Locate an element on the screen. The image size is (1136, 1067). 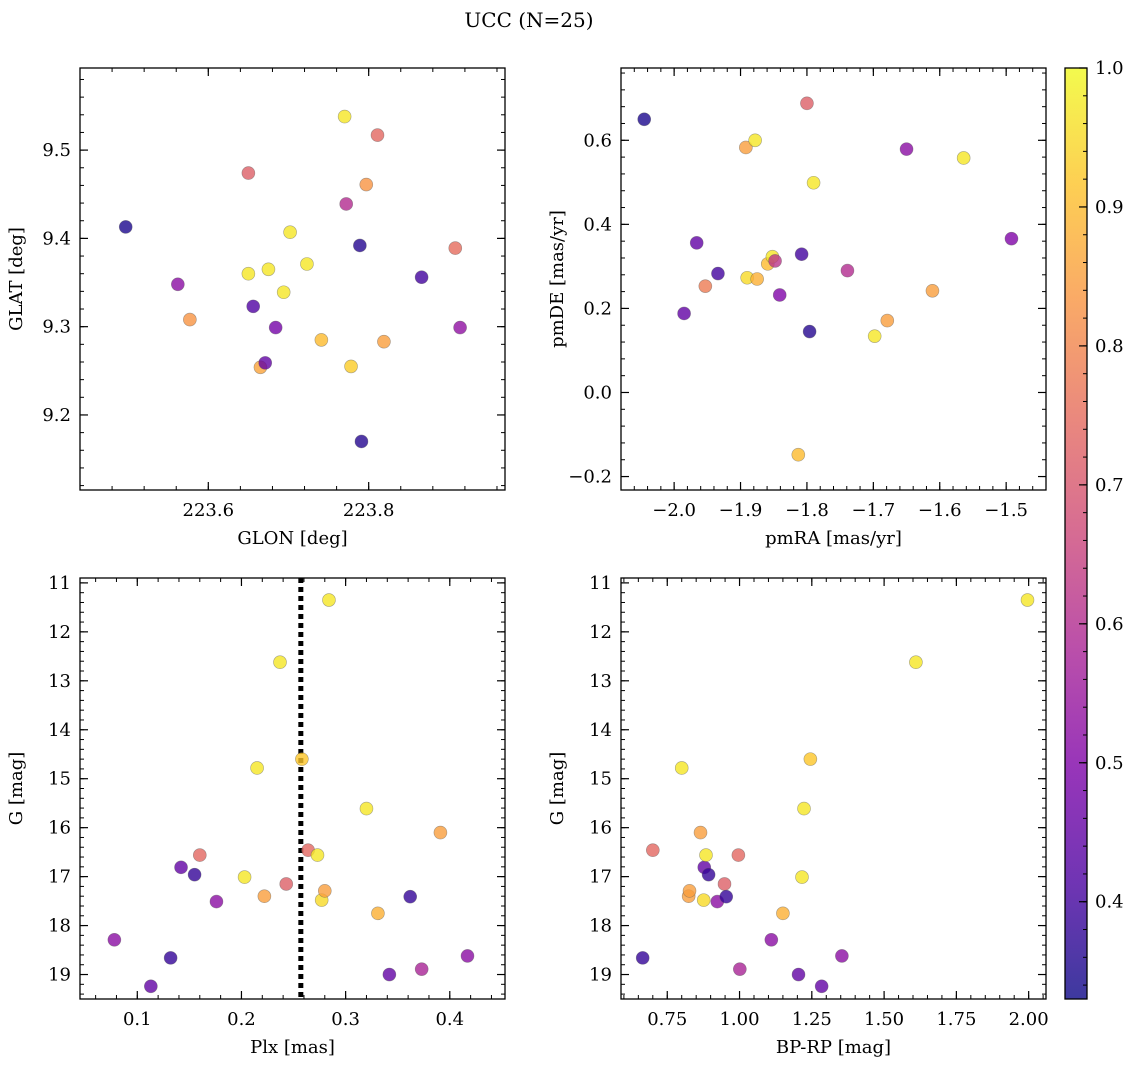
x-tick-label: −2.0 is located at coordinates (674, 510).